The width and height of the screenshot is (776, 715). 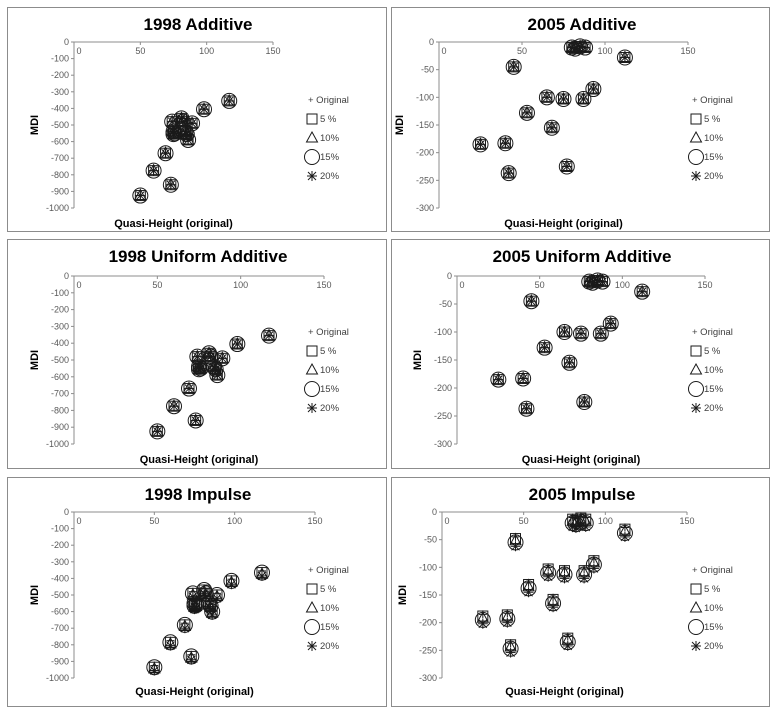 What do you see at coordinates (60, 427) in the screenshot?
I see `y-tick-label: -900` at bounding box center [60, 427].